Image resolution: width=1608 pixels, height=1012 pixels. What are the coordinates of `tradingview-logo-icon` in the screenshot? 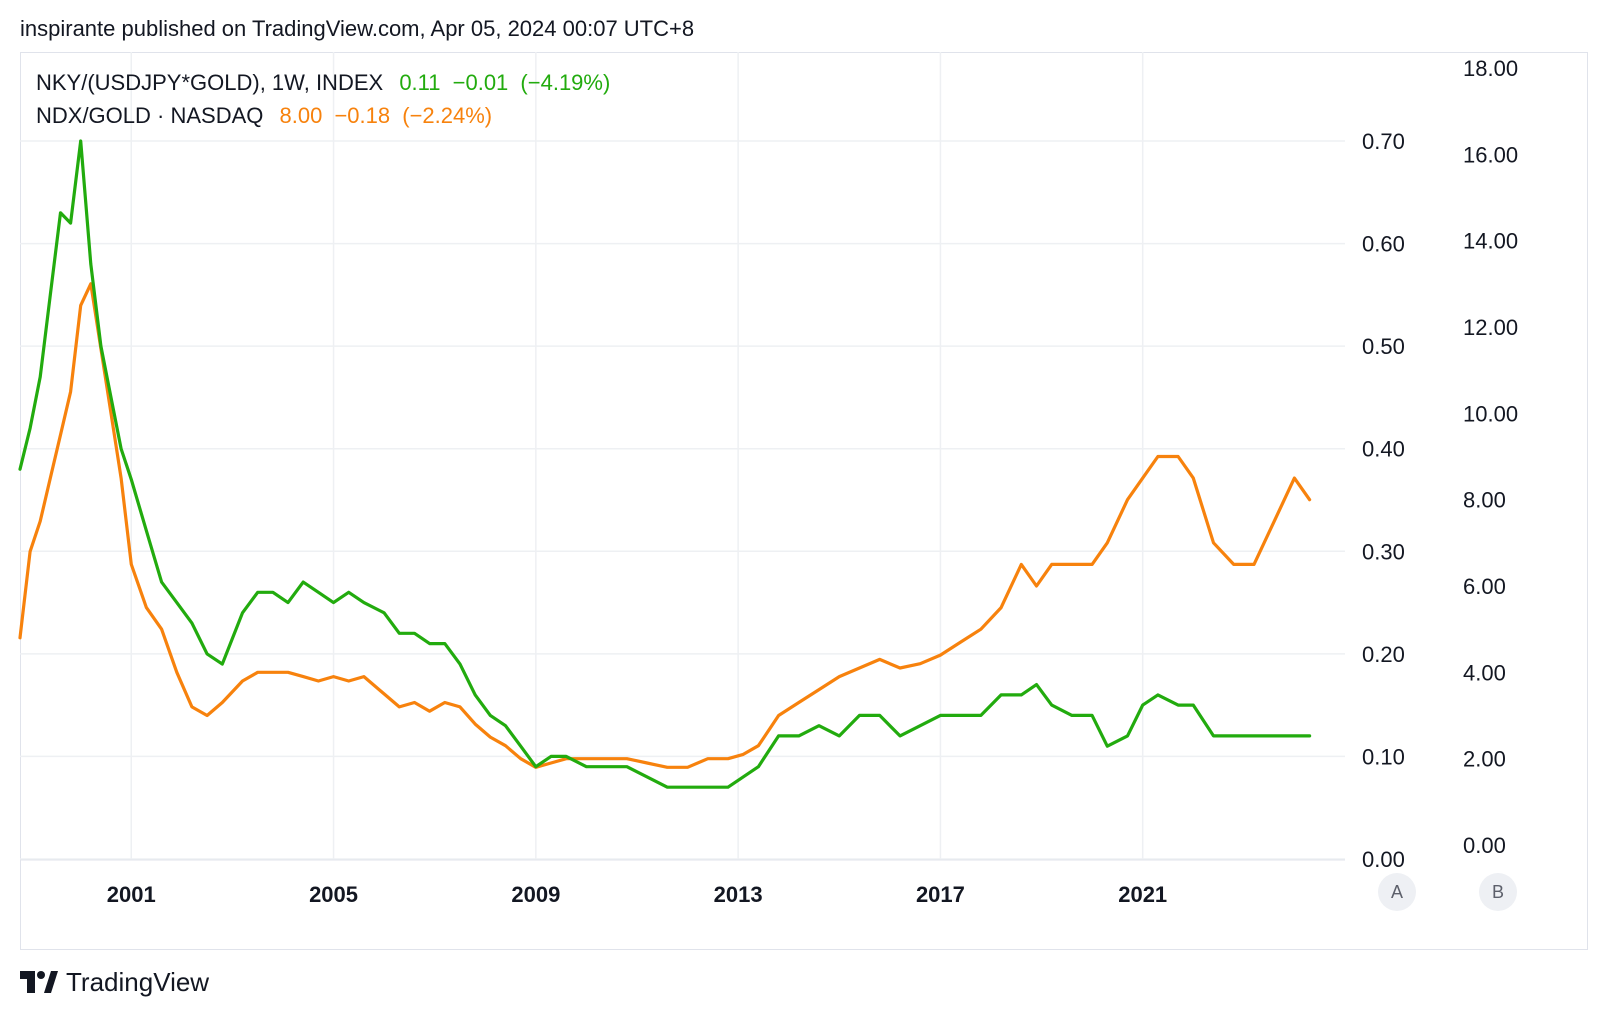 It's located at (39, 982).